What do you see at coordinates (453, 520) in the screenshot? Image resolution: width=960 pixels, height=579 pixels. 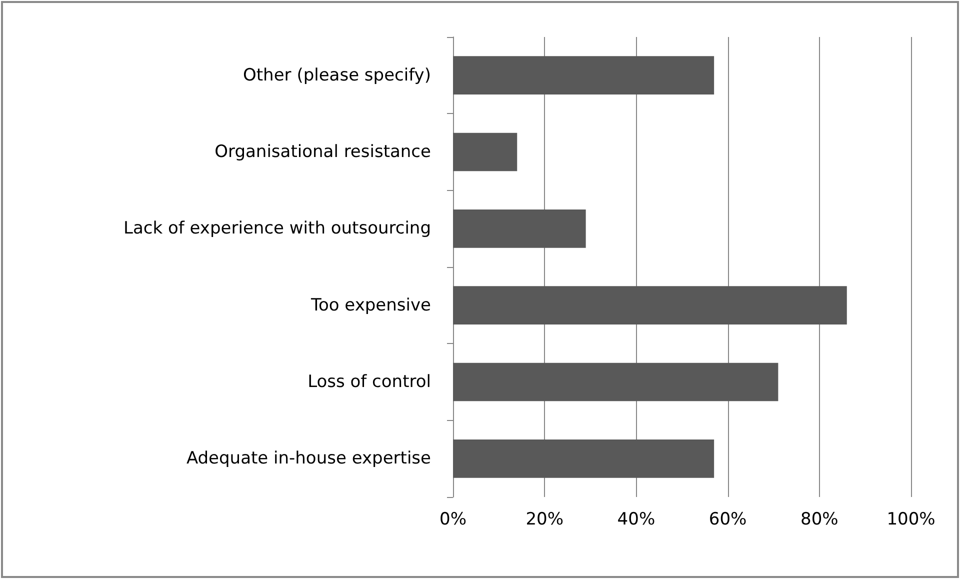 I see `x-tick-label: 0%` at bounding box center [453, 520].